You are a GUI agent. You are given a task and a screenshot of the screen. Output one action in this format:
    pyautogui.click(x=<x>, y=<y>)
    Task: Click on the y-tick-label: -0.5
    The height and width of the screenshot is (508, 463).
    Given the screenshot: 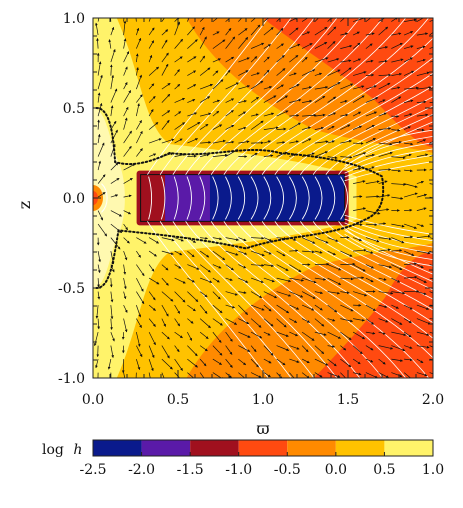 What is the action you would take?
    pyautogui.click(x=71, y=289)
    